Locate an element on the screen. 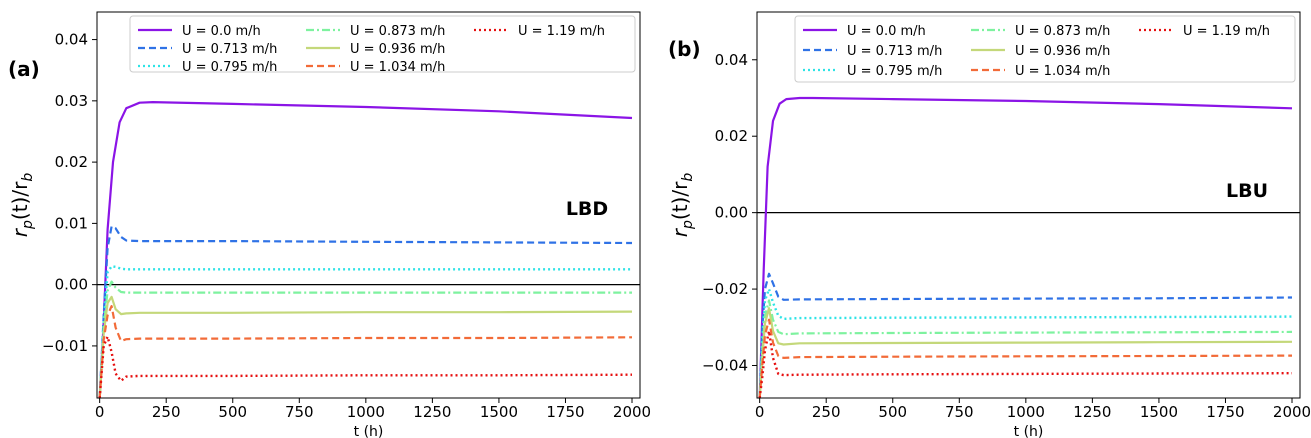 This screenshot has height=438, width=1311. panel-label: (b) is located at coordinates (684, 49).